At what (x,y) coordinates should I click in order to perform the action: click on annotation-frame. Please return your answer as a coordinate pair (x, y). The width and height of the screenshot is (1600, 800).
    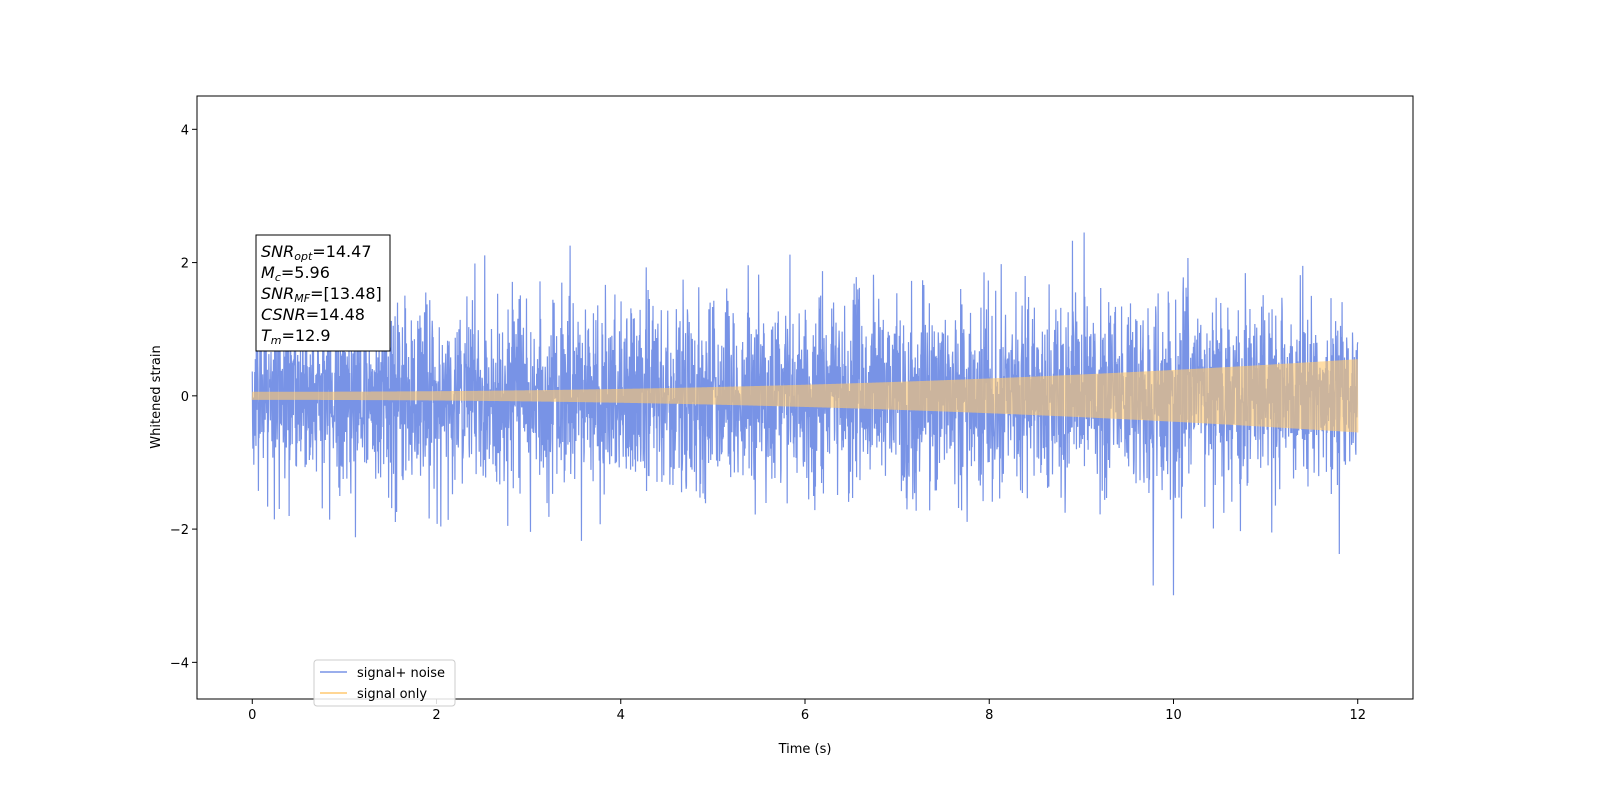
    Looking at the image, I should click on (323, 293).